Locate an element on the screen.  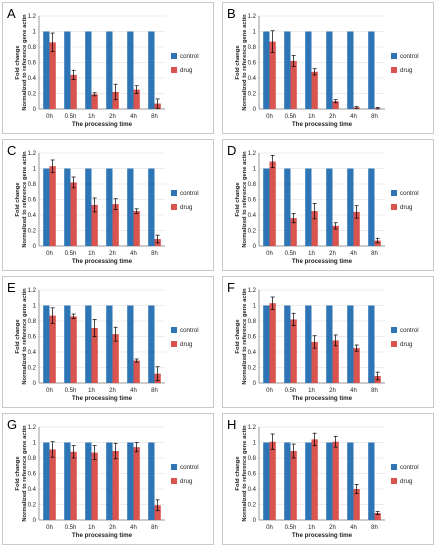
panel-letter: H is located at coordinates (232, 424).